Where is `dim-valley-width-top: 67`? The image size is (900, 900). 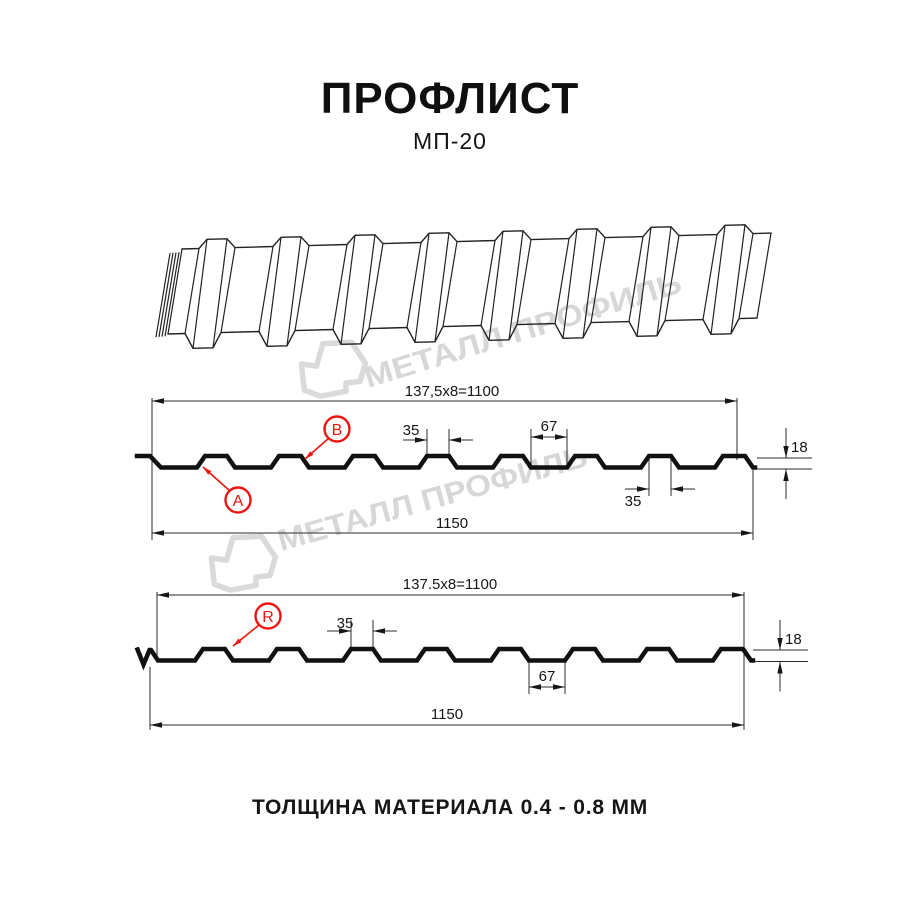
dim-valley-width-top: 67 is located at coordinates (549, 426).